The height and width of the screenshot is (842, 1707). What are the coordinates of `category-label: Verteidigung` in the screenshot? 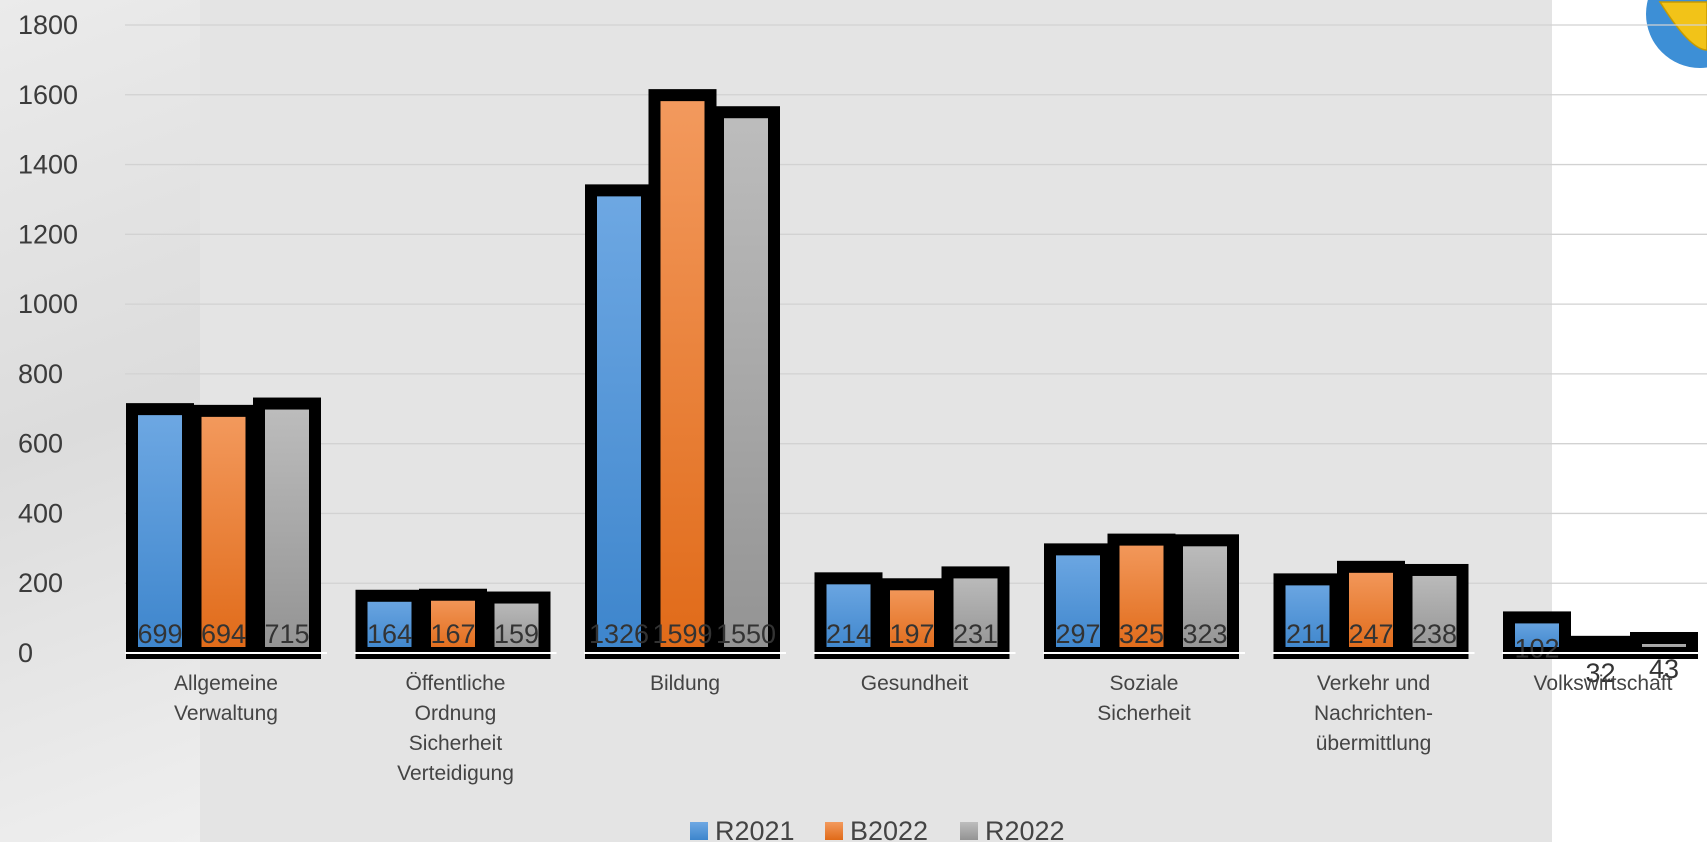 It's located at (455, 773).